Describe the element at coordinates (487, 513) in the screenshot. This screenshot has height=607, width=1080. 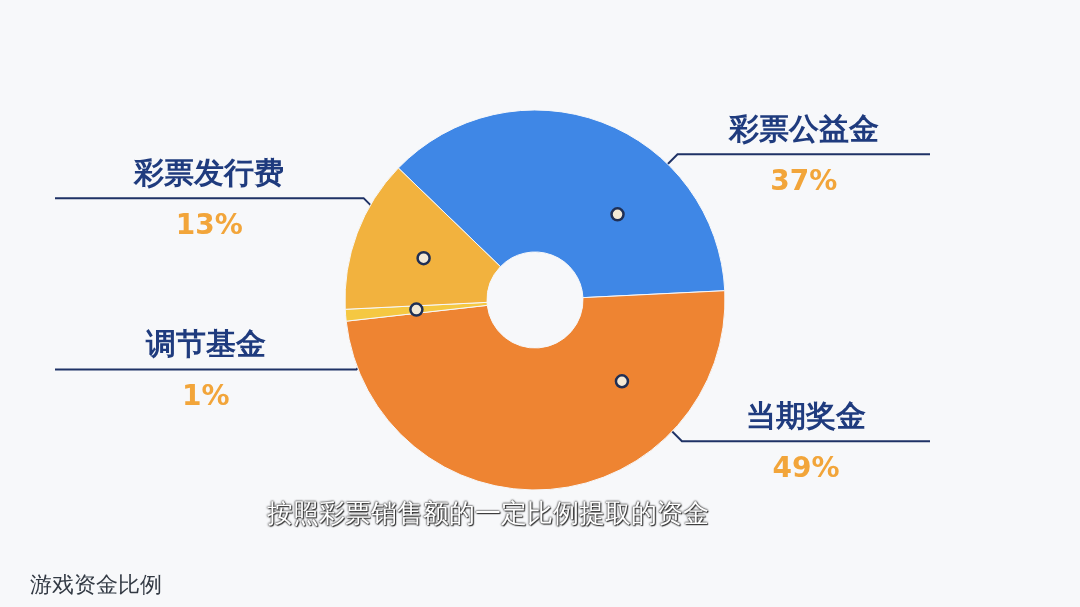
I see `text: 按照彩票销售额的一定比例提取的资金` at that location.